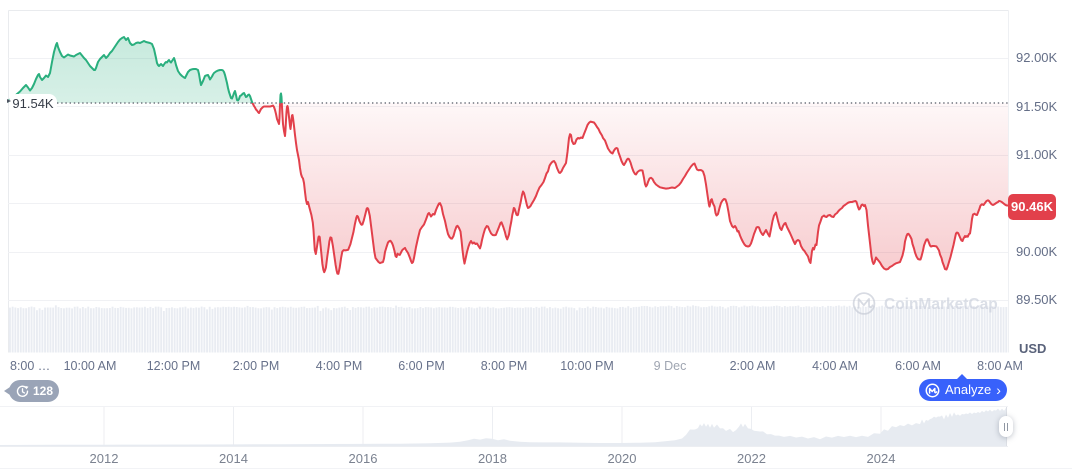 The image size is (1072, 470). Describe the element at coordinates (941, 304) in the screenshot. I see `svg-text: CoinMarketCap` at that location.